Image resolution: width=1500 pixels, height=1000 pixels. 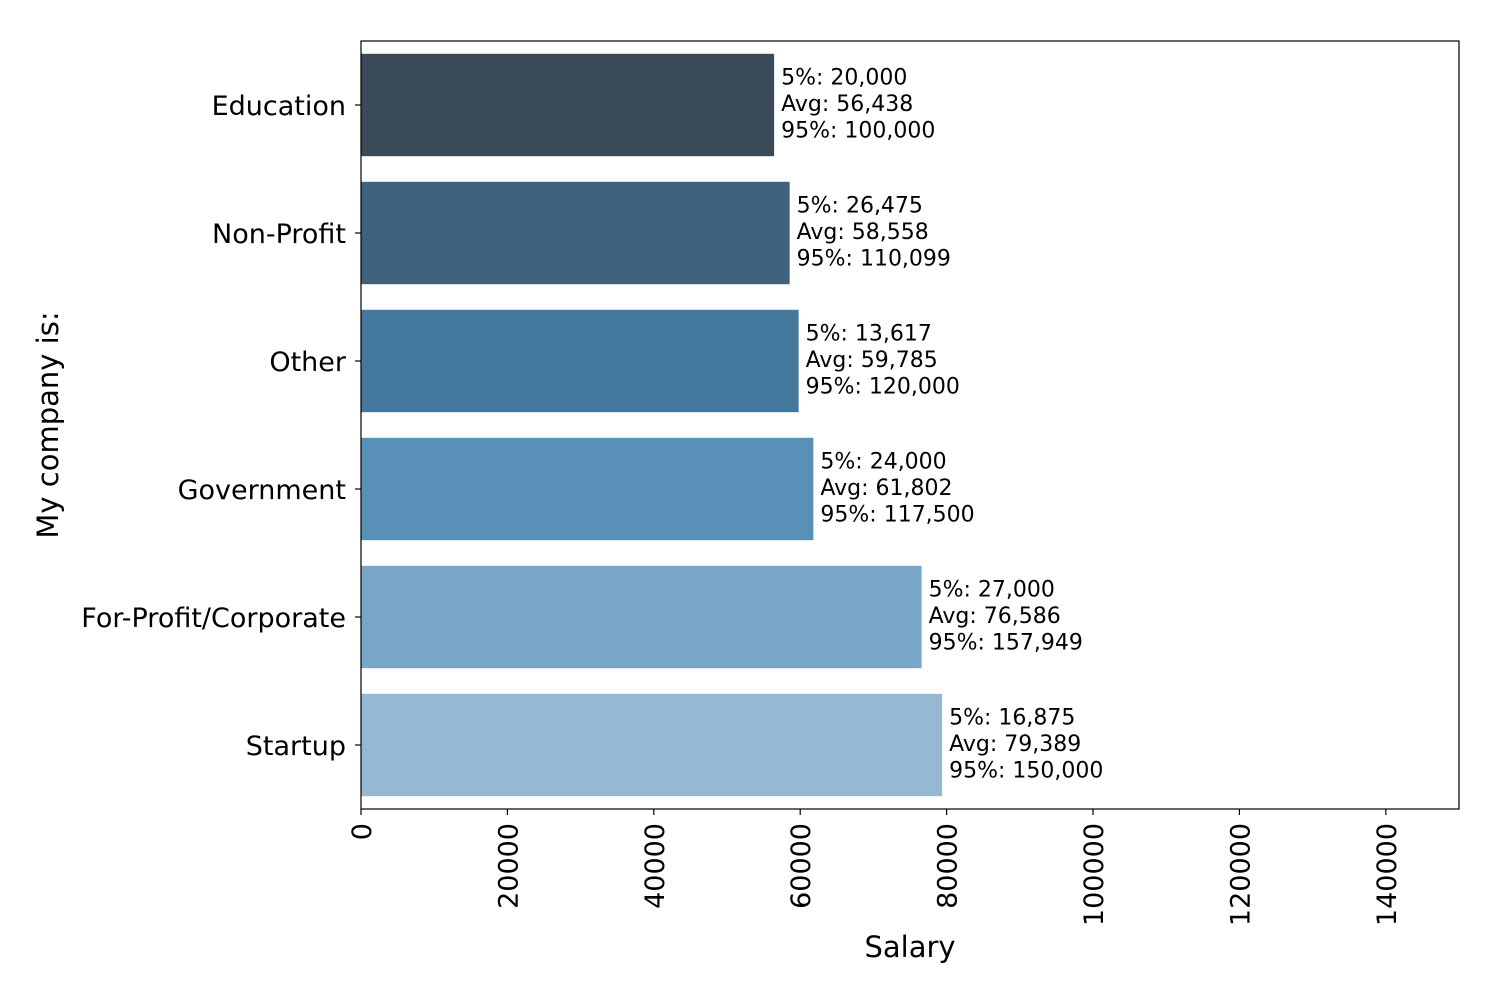 What do you see at coordinates (995, 616) in the screenshot?
I see `bar-annotation-line: Avg: 76,586` at bounding box center [995, 616].